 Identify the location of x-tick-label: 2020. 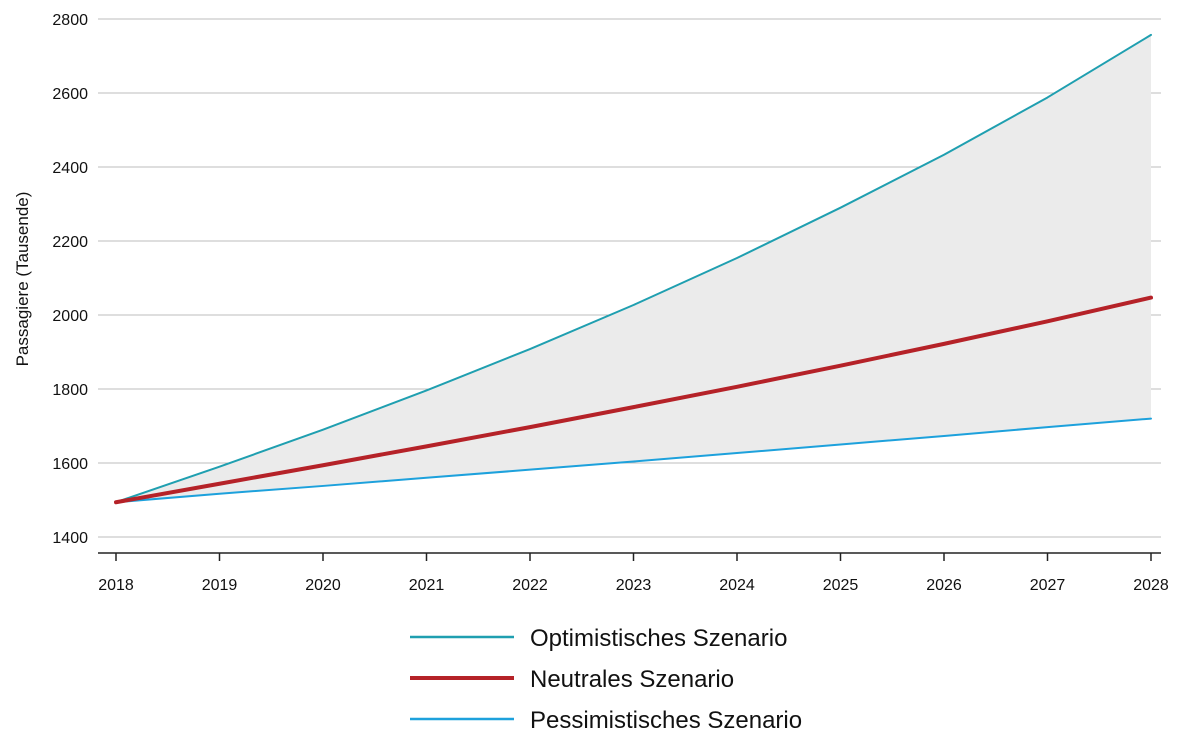
(323, 585).